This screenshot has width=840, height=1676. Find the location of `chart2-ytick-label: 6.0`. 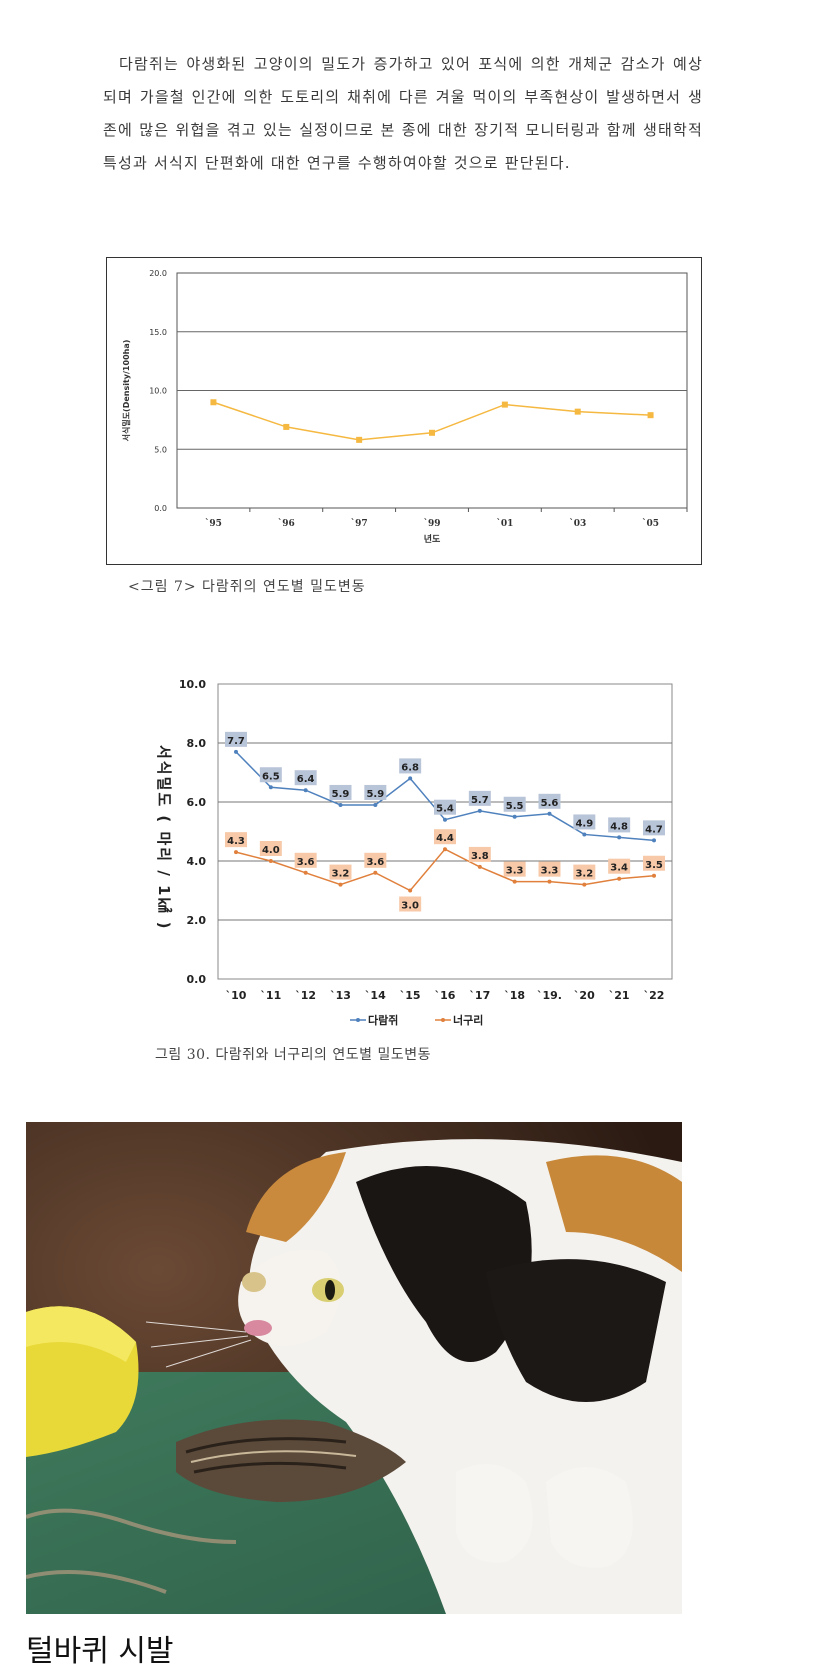

chart2-ytick-label: 6.0 is located at coordinates (197, 802).